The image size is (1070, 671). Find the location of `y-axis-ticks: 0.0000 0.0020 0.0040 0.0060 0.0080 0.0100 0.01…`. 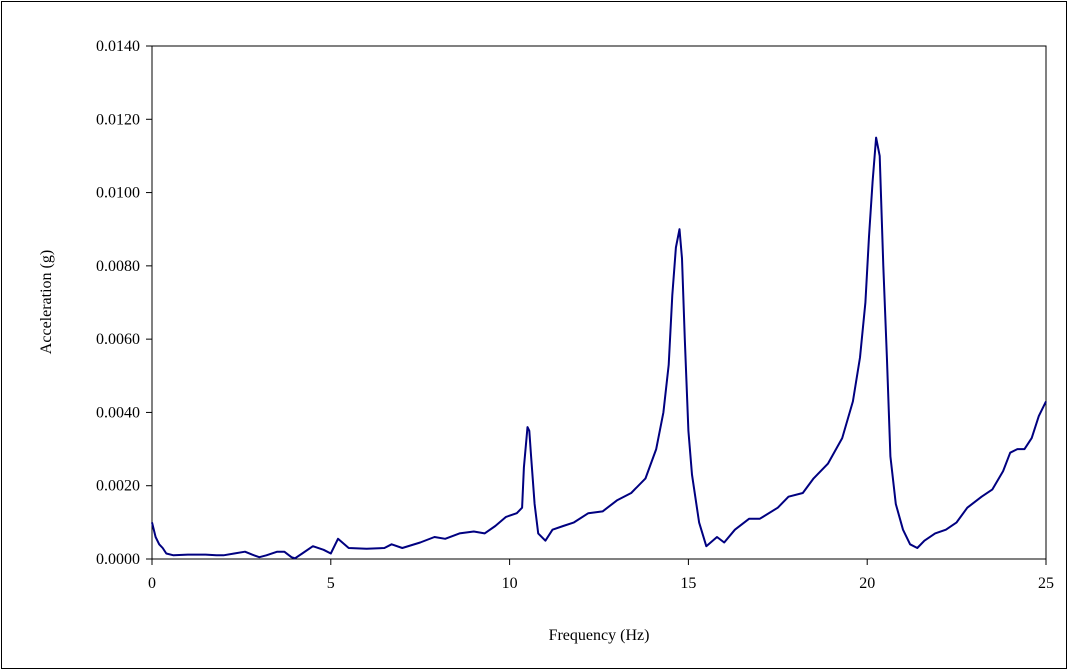

y-axis-ticks: 0.0000 0.0020 0.0040 0.0060 0.0080 0.0100 0.01… is located at coordinates (124, 303).